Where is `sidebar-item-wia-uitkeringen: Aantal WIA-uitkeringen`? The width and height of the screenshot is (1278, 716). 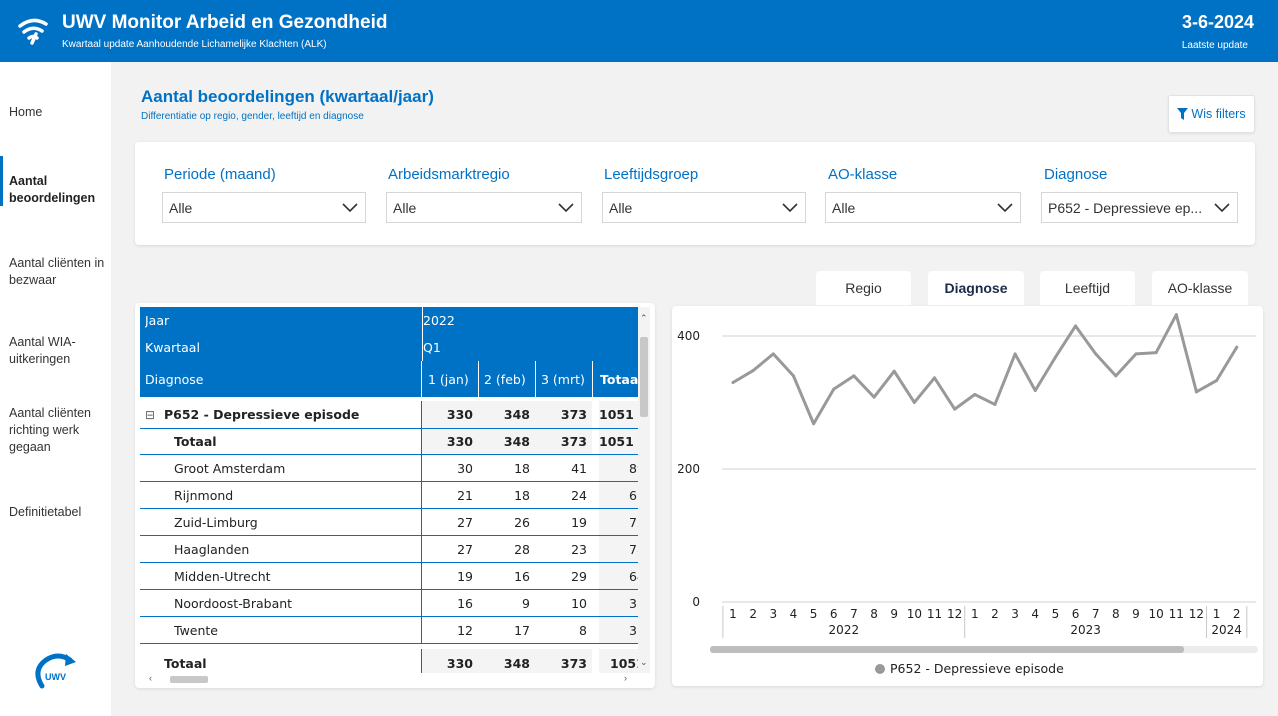 sidebar-item-wia-uitkeringen: Aantal WIA-uitkeringen is located at coordinates (42, 350).